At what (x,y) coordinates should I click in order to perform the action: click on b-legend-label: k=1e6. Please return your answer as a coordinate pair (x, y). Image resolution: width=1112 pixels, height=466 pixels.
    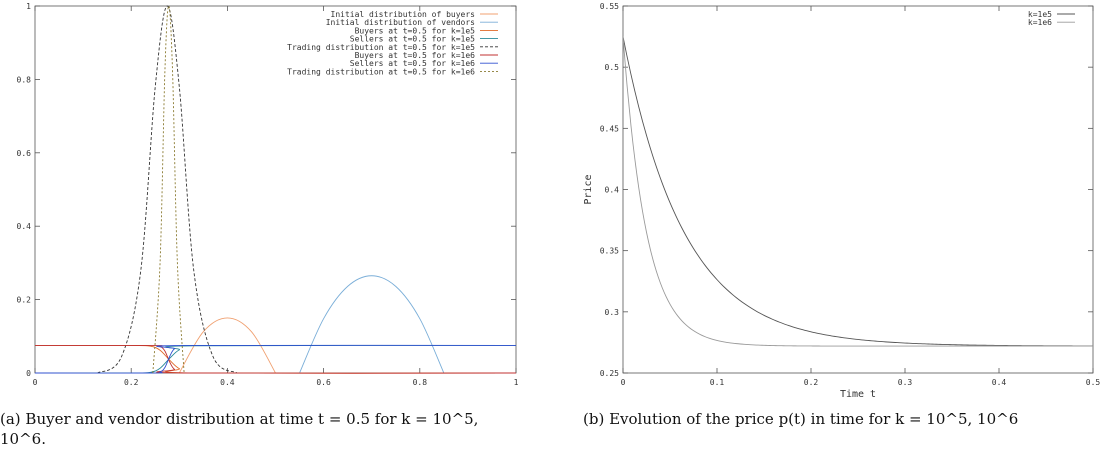
    Looking at the image, I should click on (1040, 22).